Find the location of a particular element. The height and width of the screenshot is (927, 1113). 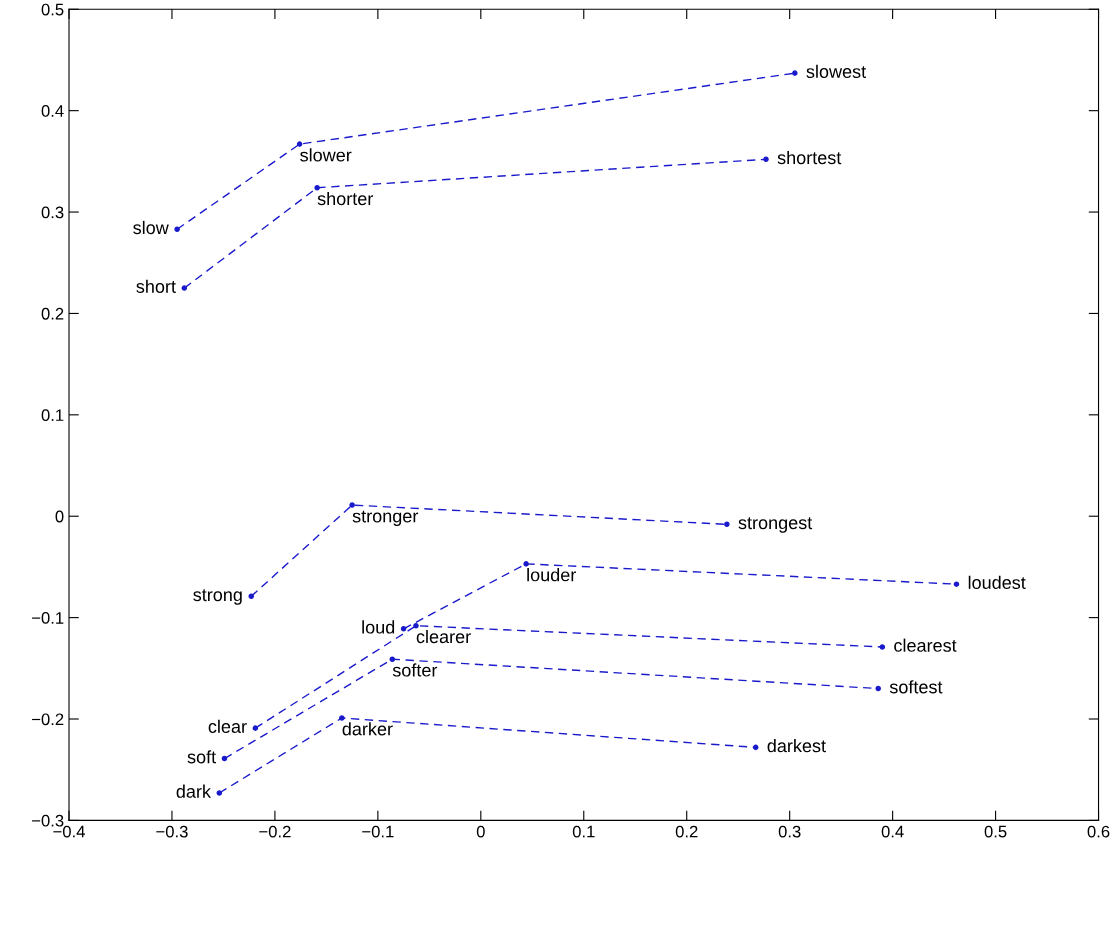

annotation: clearer is located at coordinates (443, 636).